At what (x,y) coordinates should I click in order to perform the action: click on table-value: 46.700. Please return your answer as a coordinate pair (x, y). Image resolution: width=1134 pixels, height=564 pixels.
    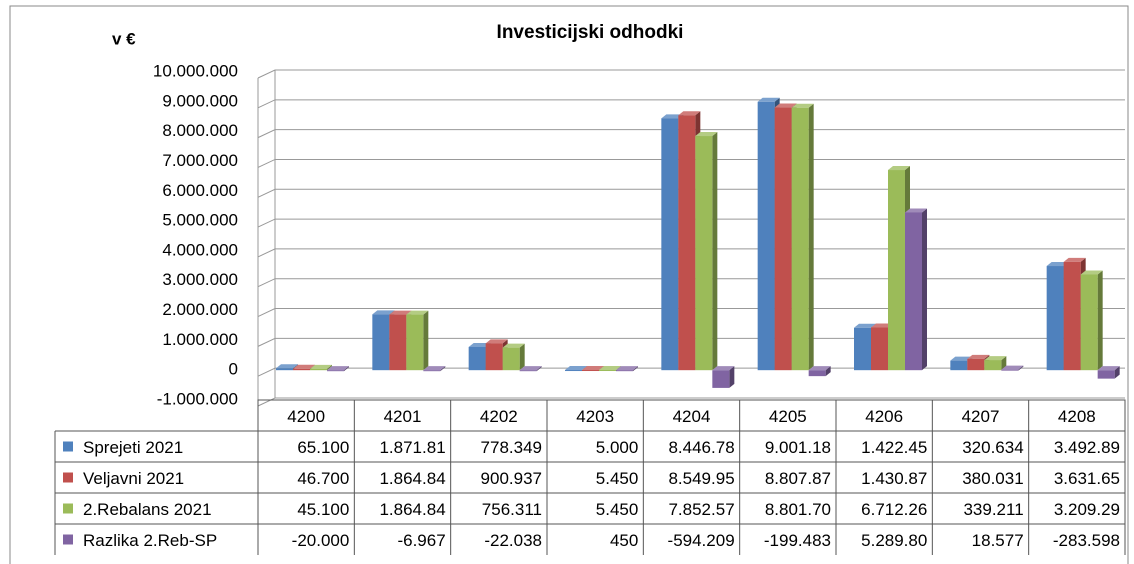
    Looking at the image, I should click on (323, 478).